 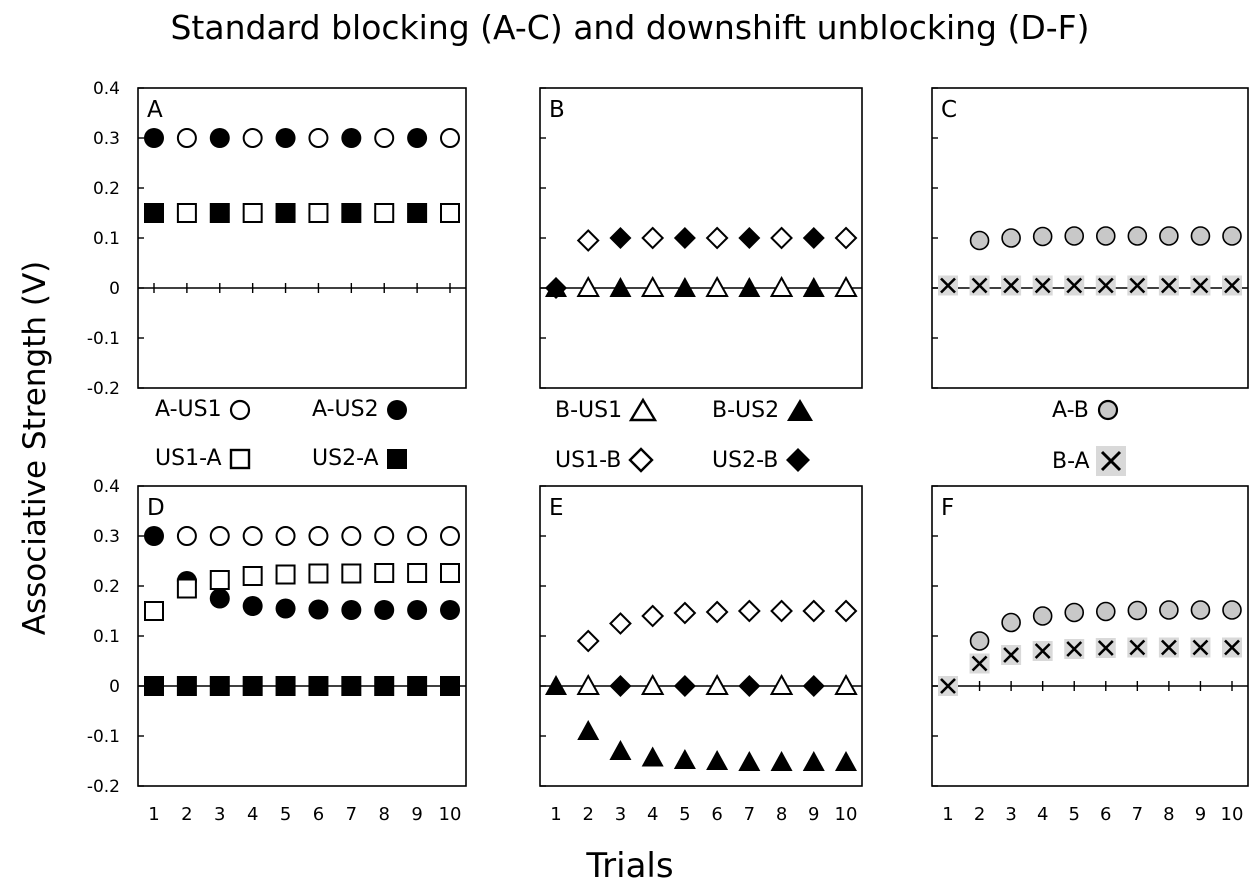 I want to click on square-open-icon, so click(x=239, y=458).